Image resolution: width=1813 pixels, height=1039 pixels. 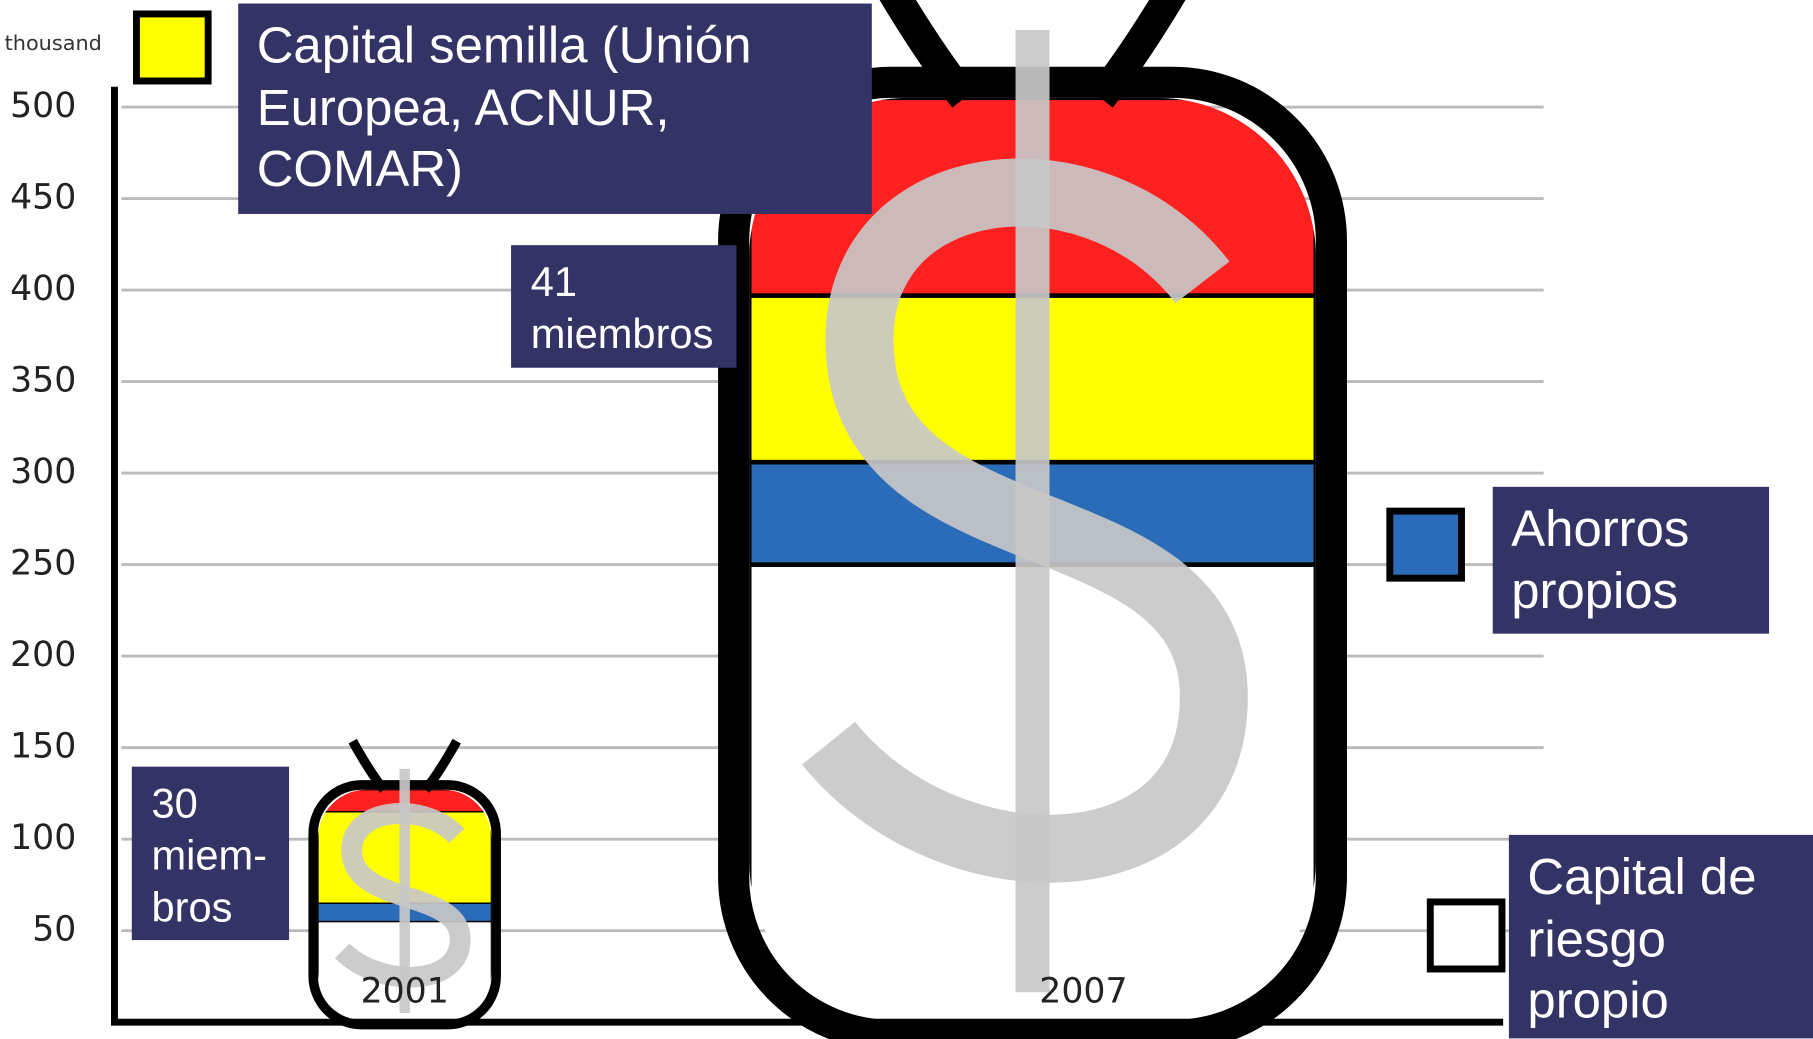 I want to click on annotation-text: miem-, so click(x=209, y=855).